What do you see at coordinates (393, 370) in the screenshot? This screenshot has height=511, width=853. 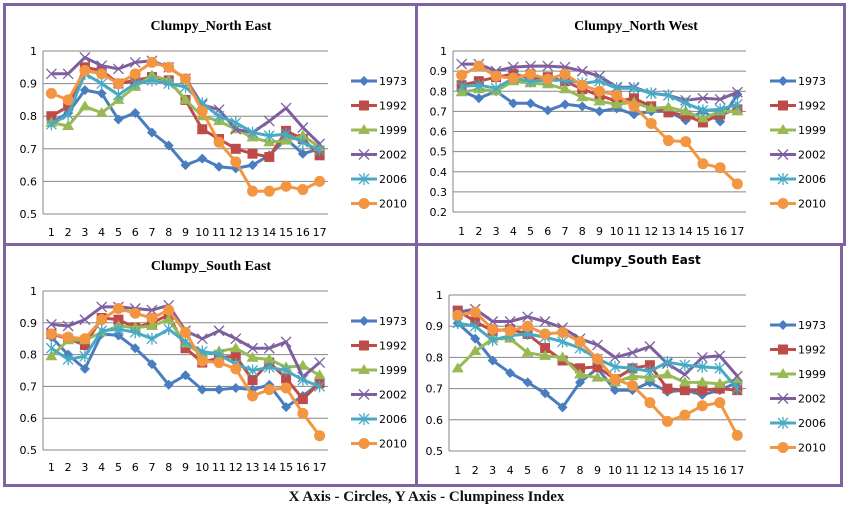 I see `legend-label: 1999` at bounding box center [393, 370].